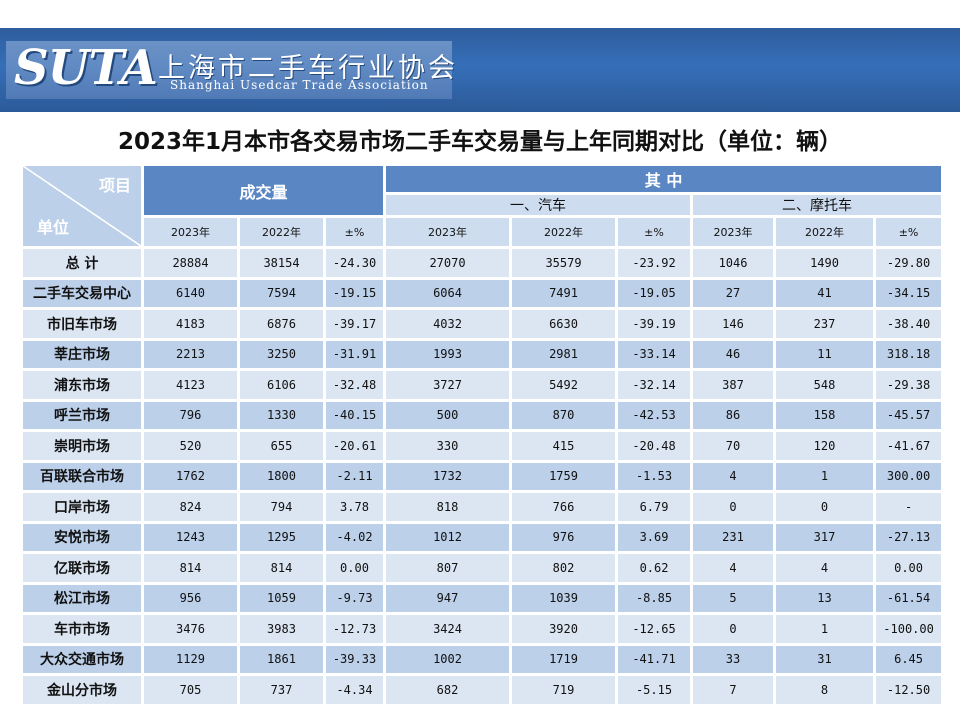 Image resolution: width=960 pixels, height=720 pixels. What do you see at coordinates (825, 659) in the screenshot?
I see `table-cell: 31` at bounding box center [825, 659].